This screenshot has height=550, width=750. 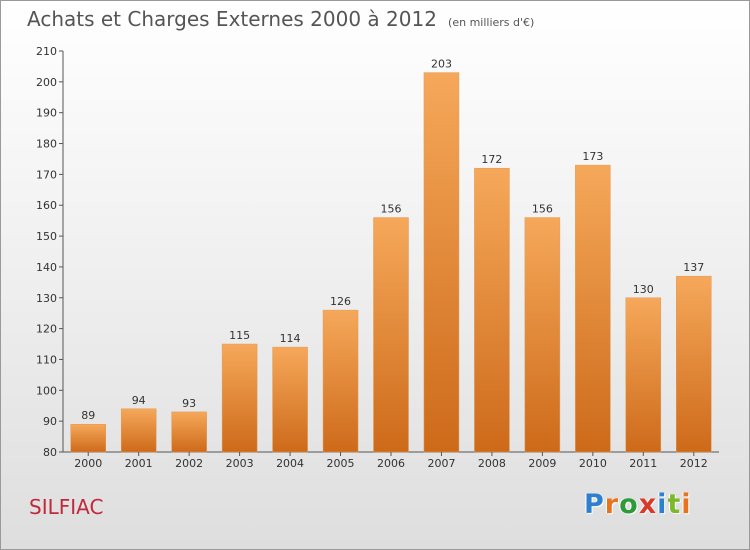 I want to click on logo-letter: o, so click(x=629, y=504).